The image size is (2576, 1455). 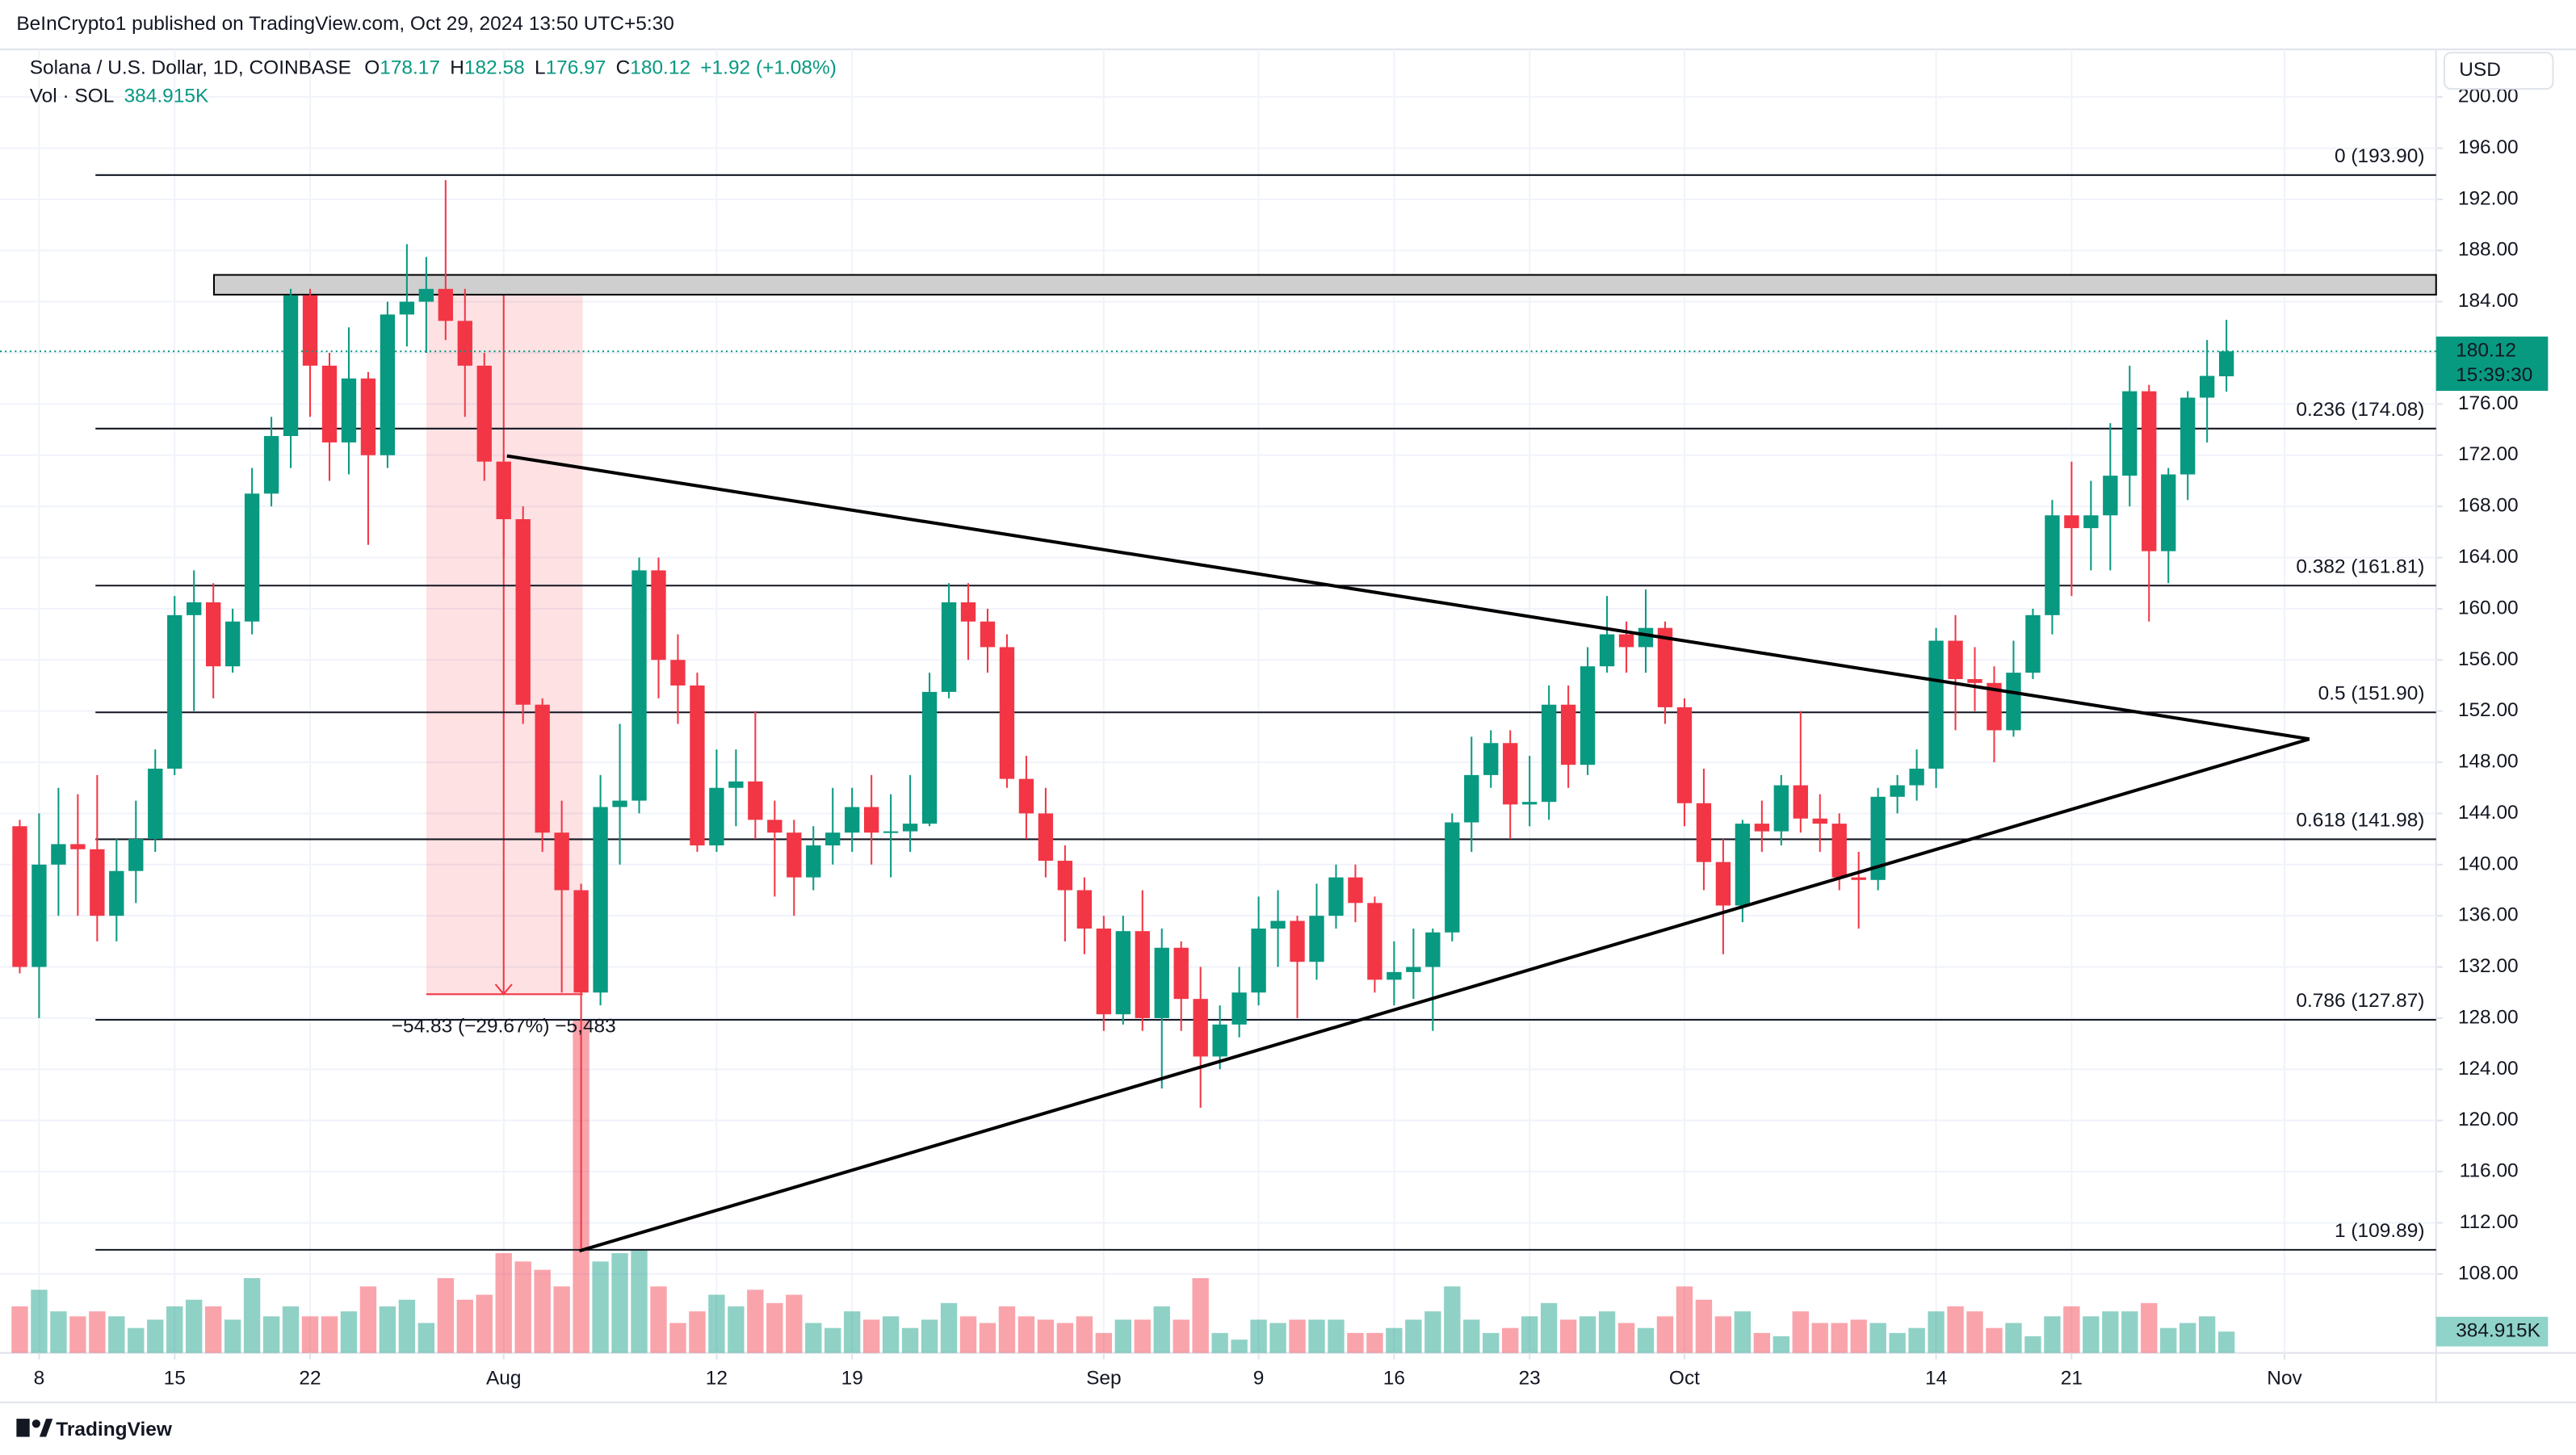 I want to click on volume-tag-label: 384.915K, so click(x=2498, y=1331).